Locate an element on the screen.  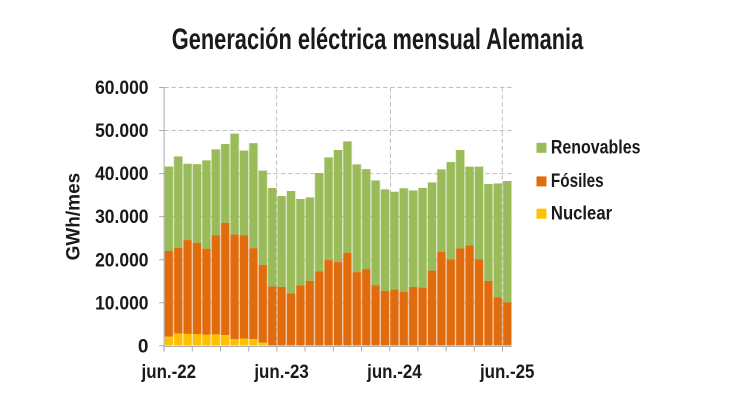
svg-text: 0 is located at coordinates (143, 346).